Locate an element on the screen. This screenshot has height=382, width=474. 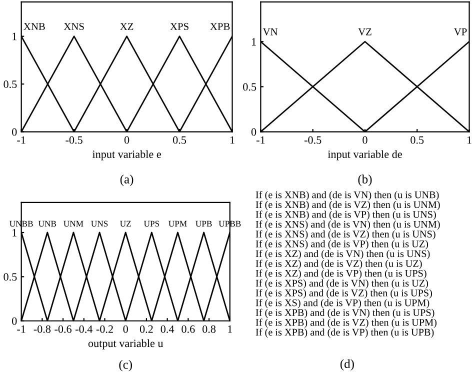
series-label: UZ is located at coordinates (125, 223).